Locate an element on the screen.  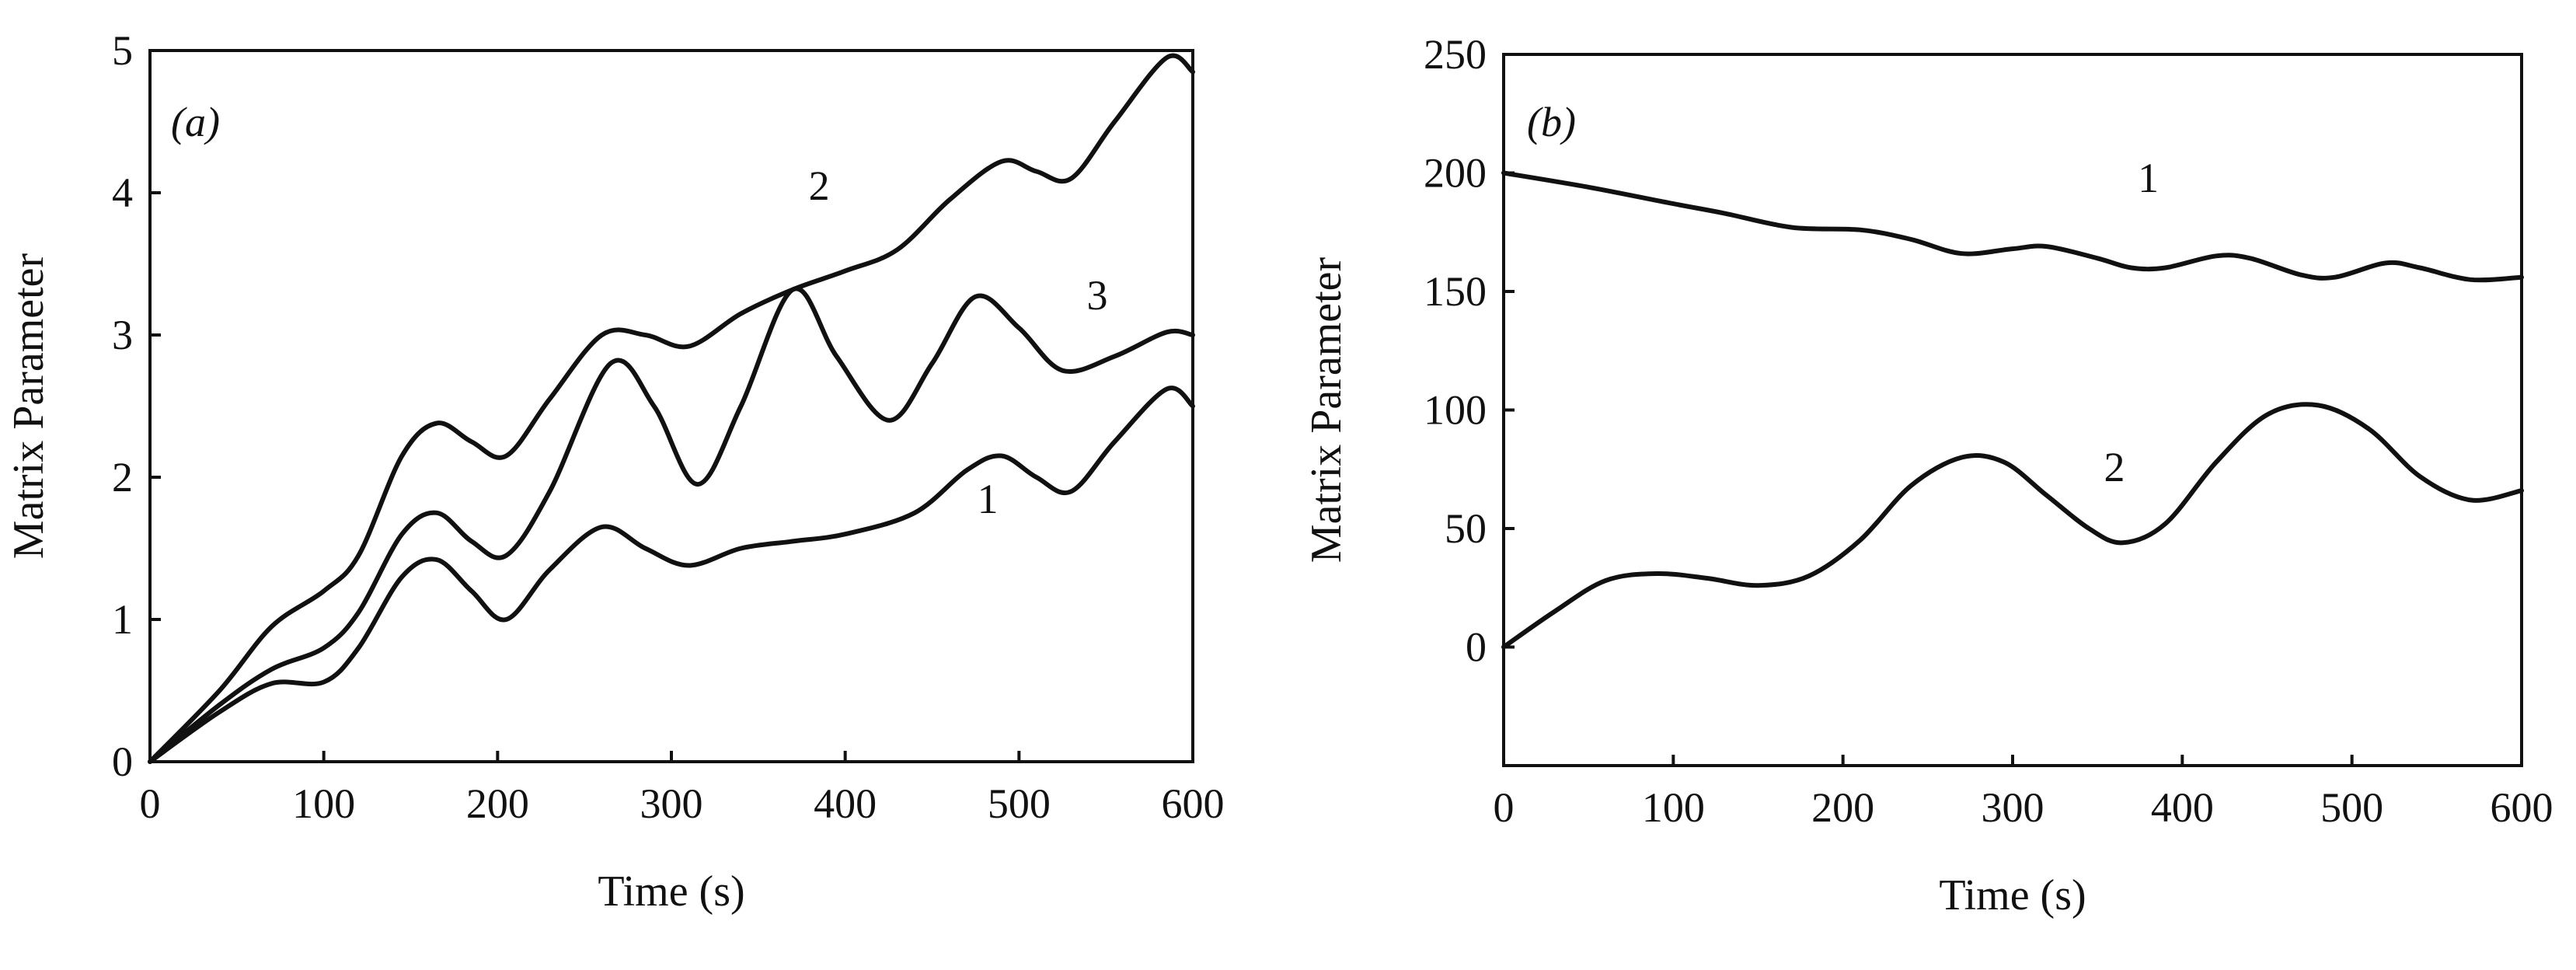
y-tick-label: 100 is located at coordinates (1455, 411).